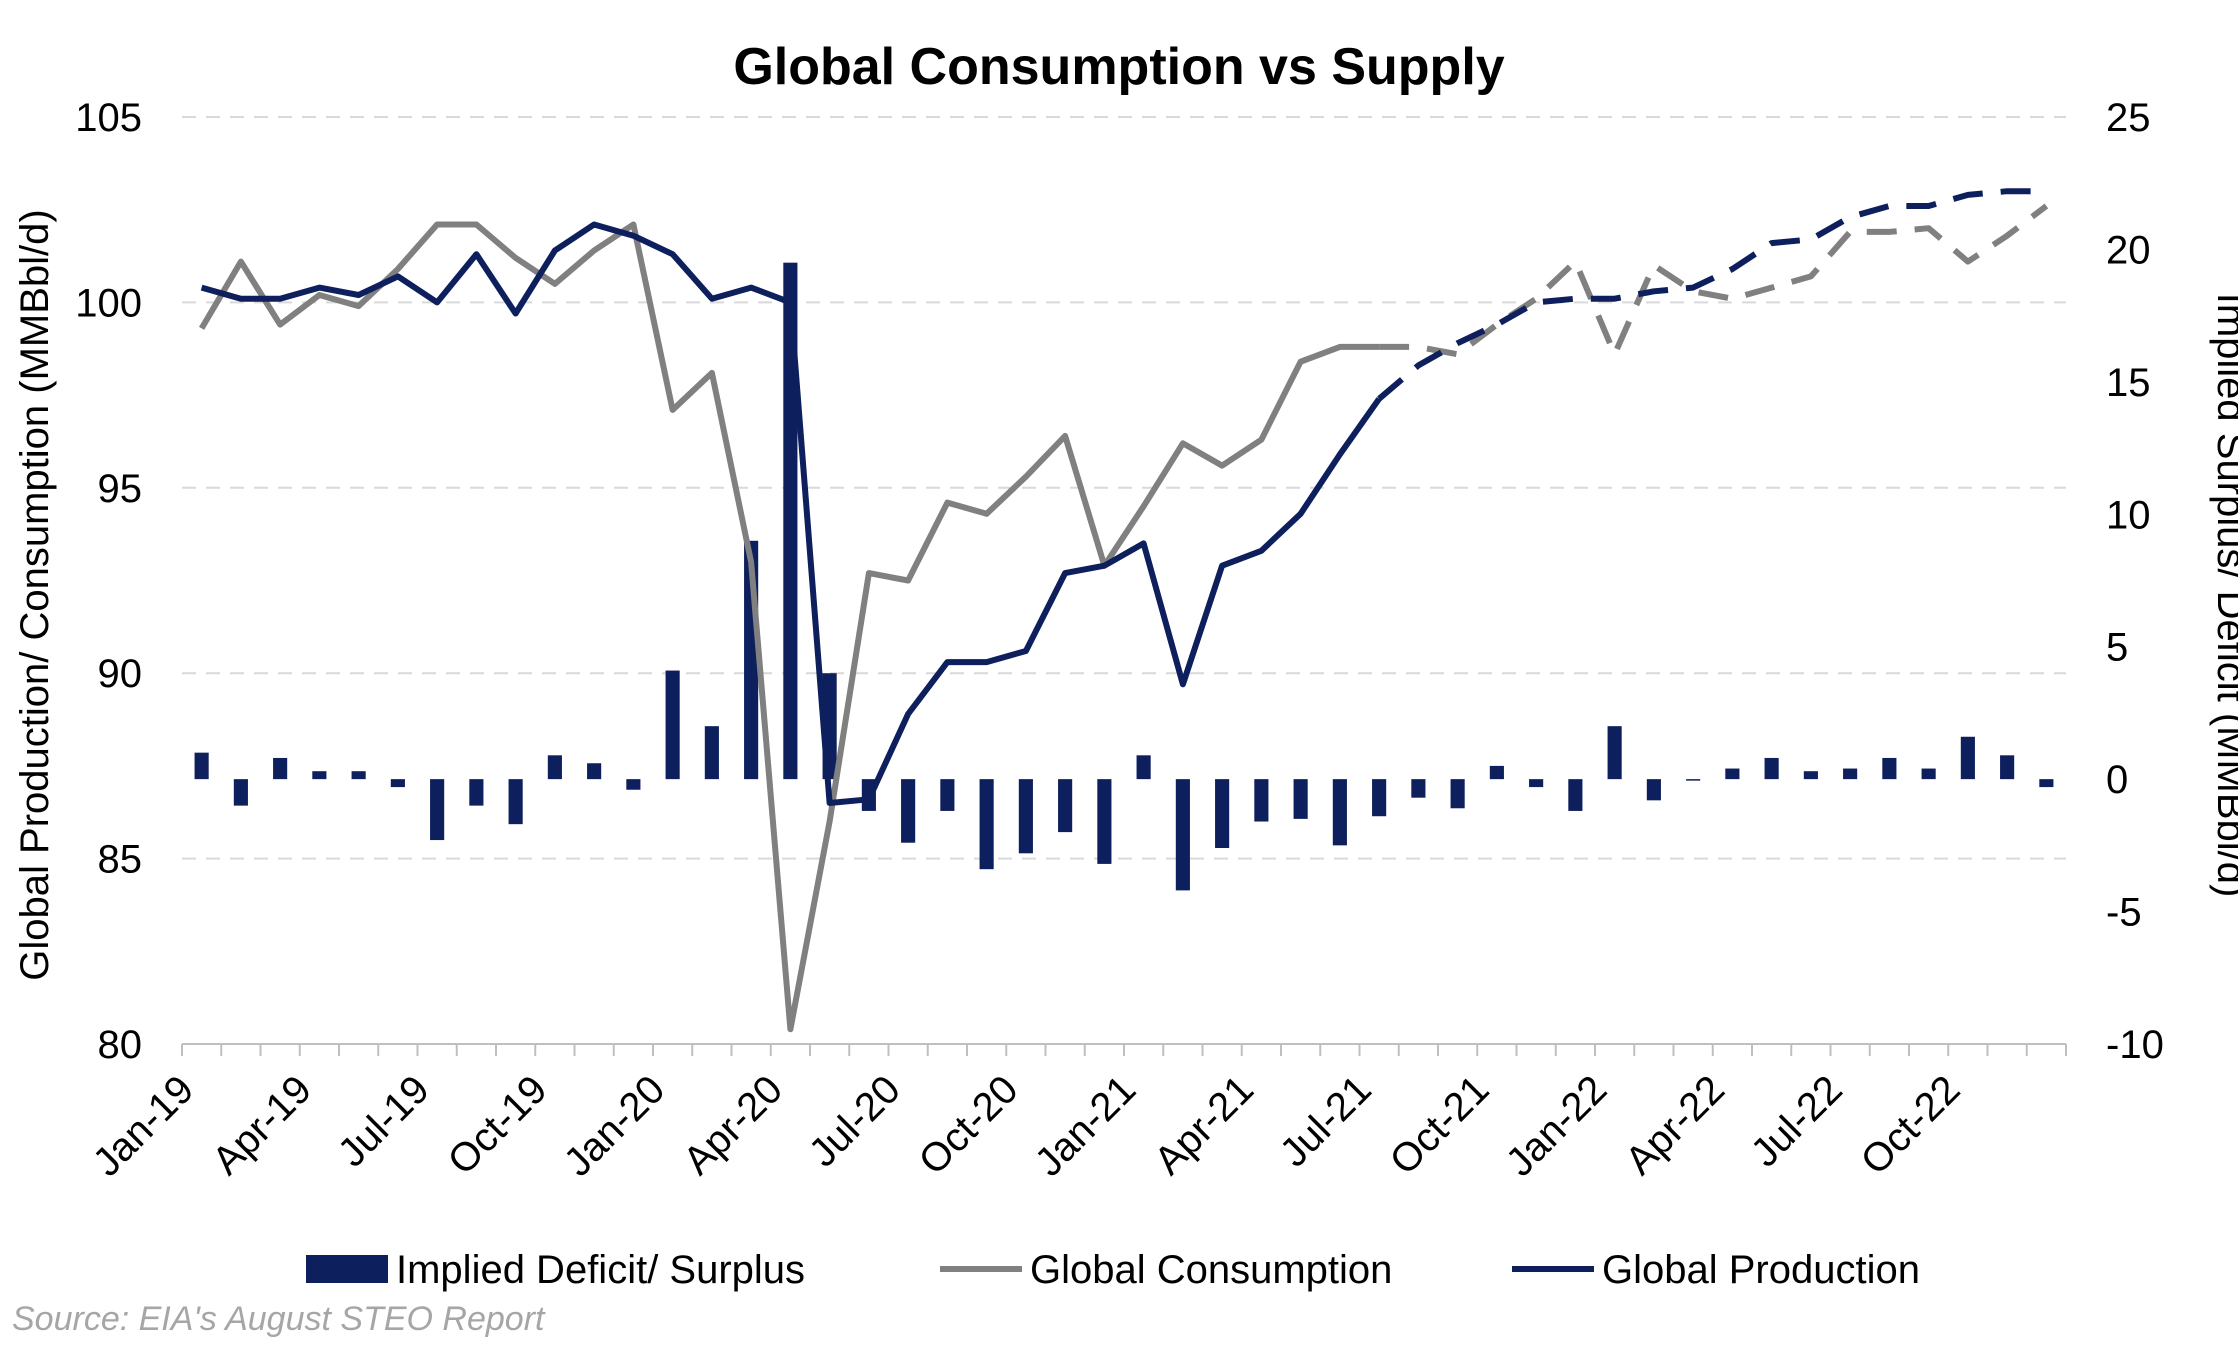 The width and height of the screenshot is (2238, 1355). I want to click on x-axis-tick-label: Jan-20, so click(615, 1126).